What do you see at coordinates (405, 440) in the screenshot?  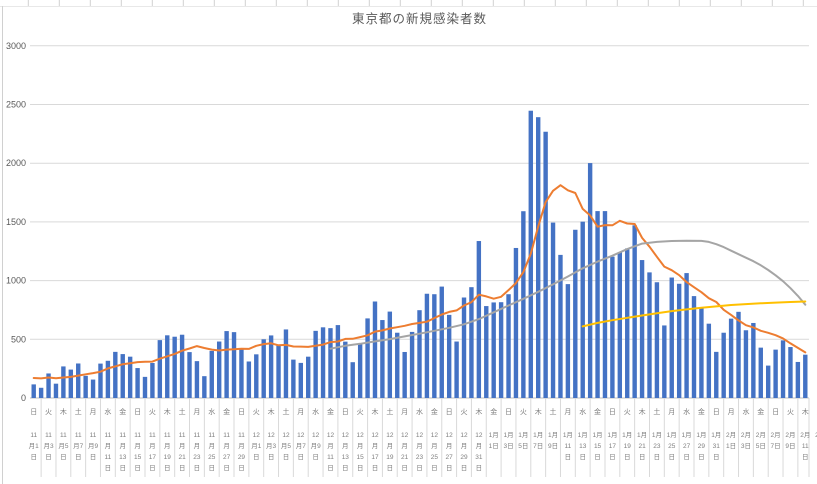 I see `x-axis-label: 月 12 月 21 日` at bounding box center [405, 440].